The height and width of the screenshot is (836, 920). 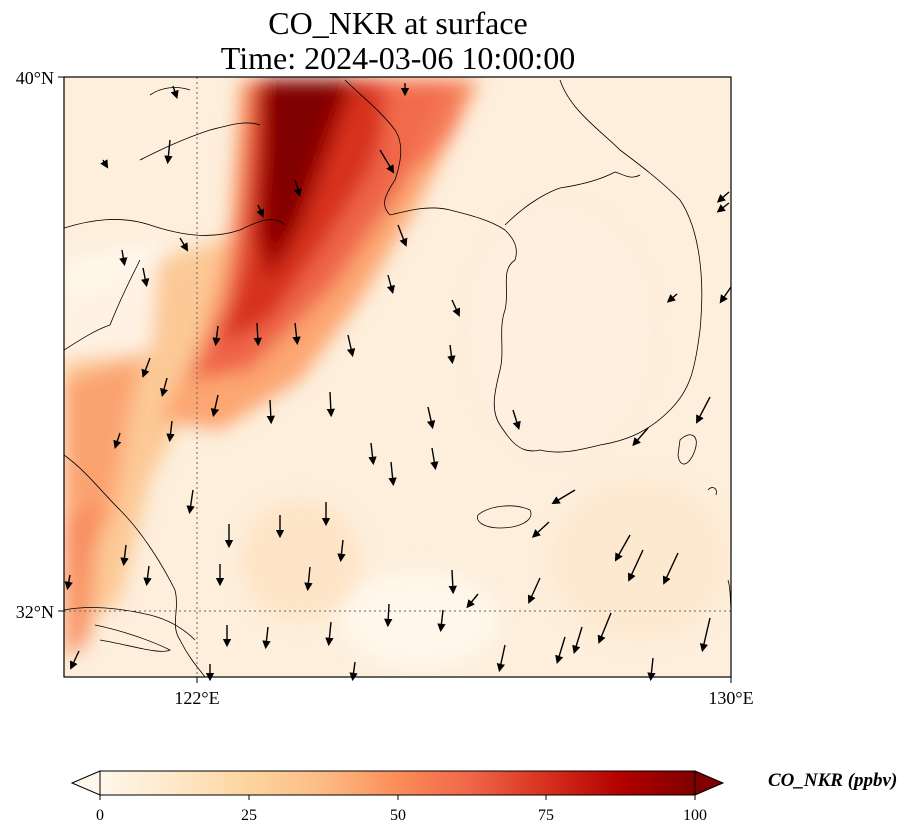 I want to click on colorbar-max-extend, so click(x=709, y=783).